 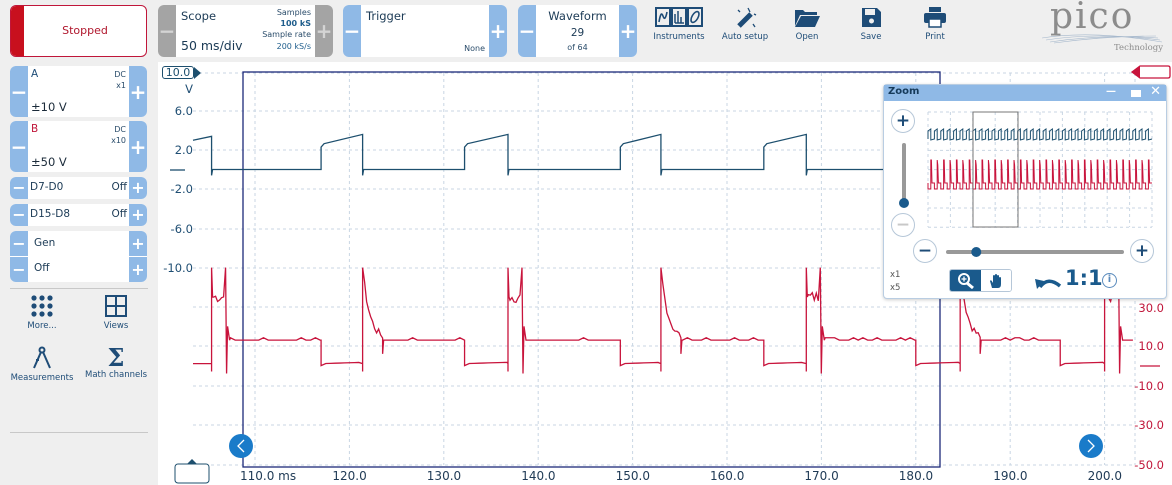 What do you see at coordinates (138, 215) in the screenshot?
I see `d15-d8-increase-button: +` at bounding box center [138, 215].